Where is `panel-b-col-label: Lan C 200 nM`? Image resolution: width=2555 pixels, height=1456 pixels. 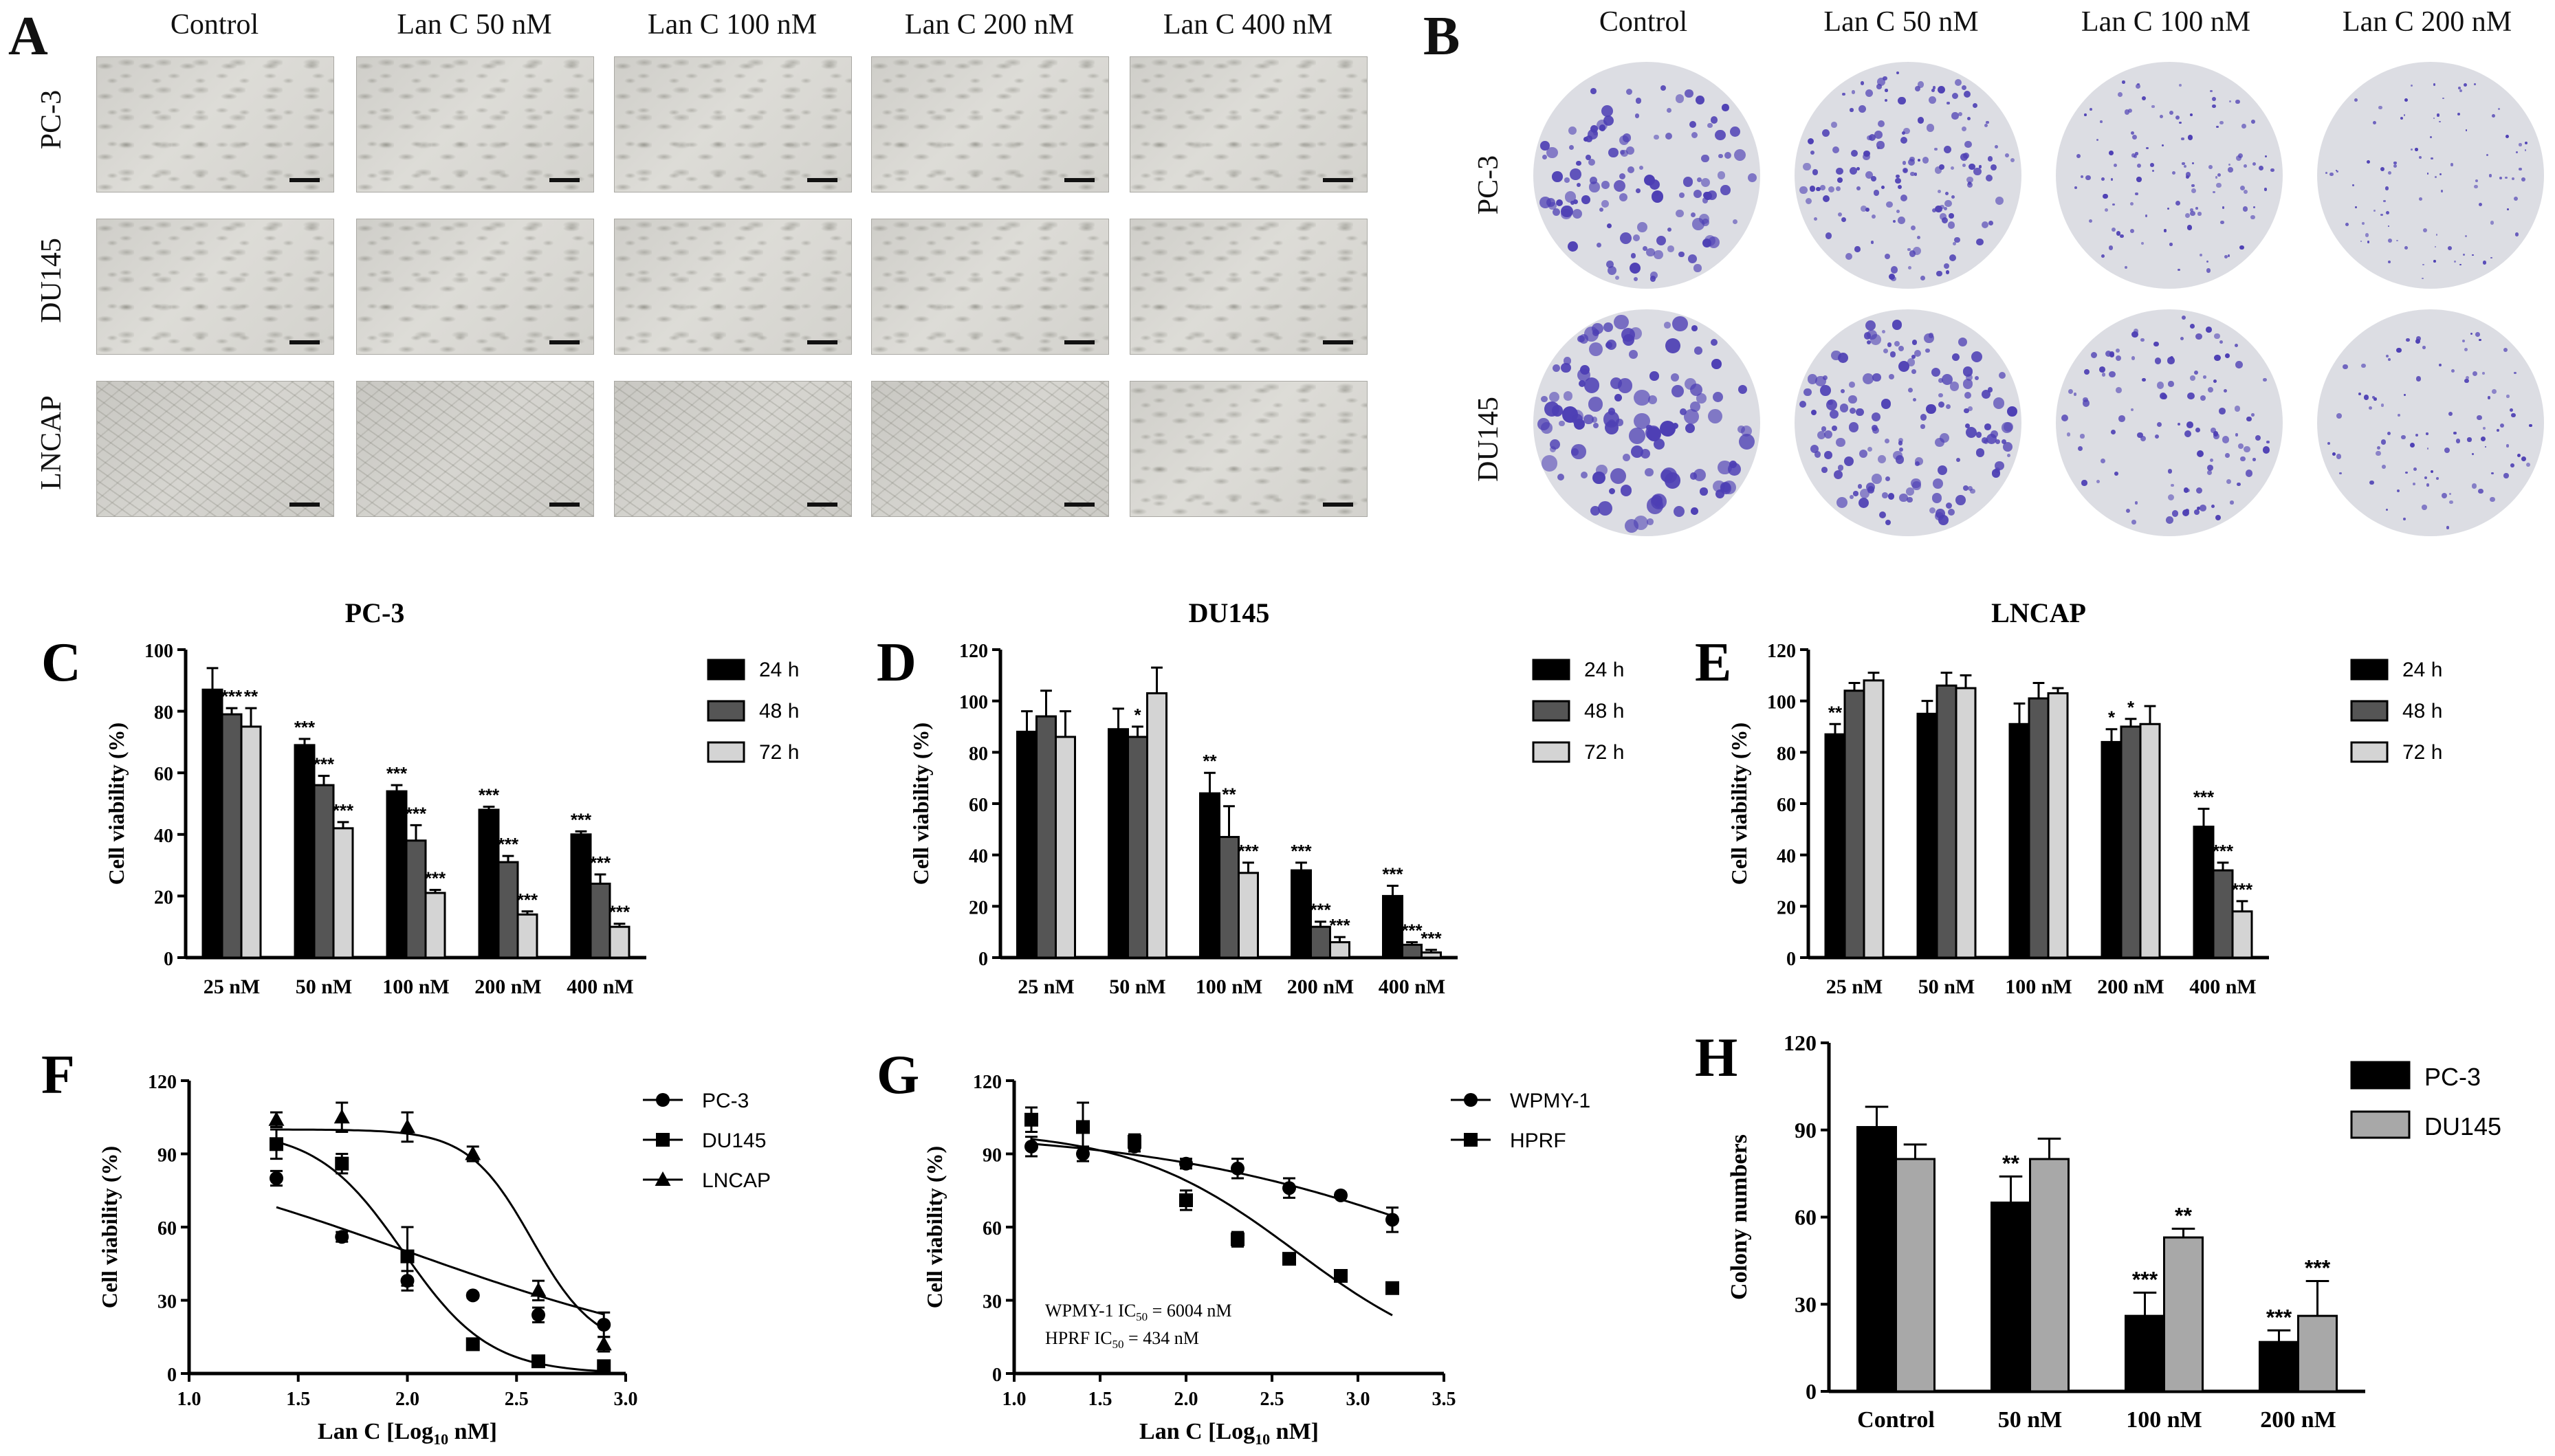 panel-b-col-label: Lan C 200 nM is located at coordinates (2427, 22).